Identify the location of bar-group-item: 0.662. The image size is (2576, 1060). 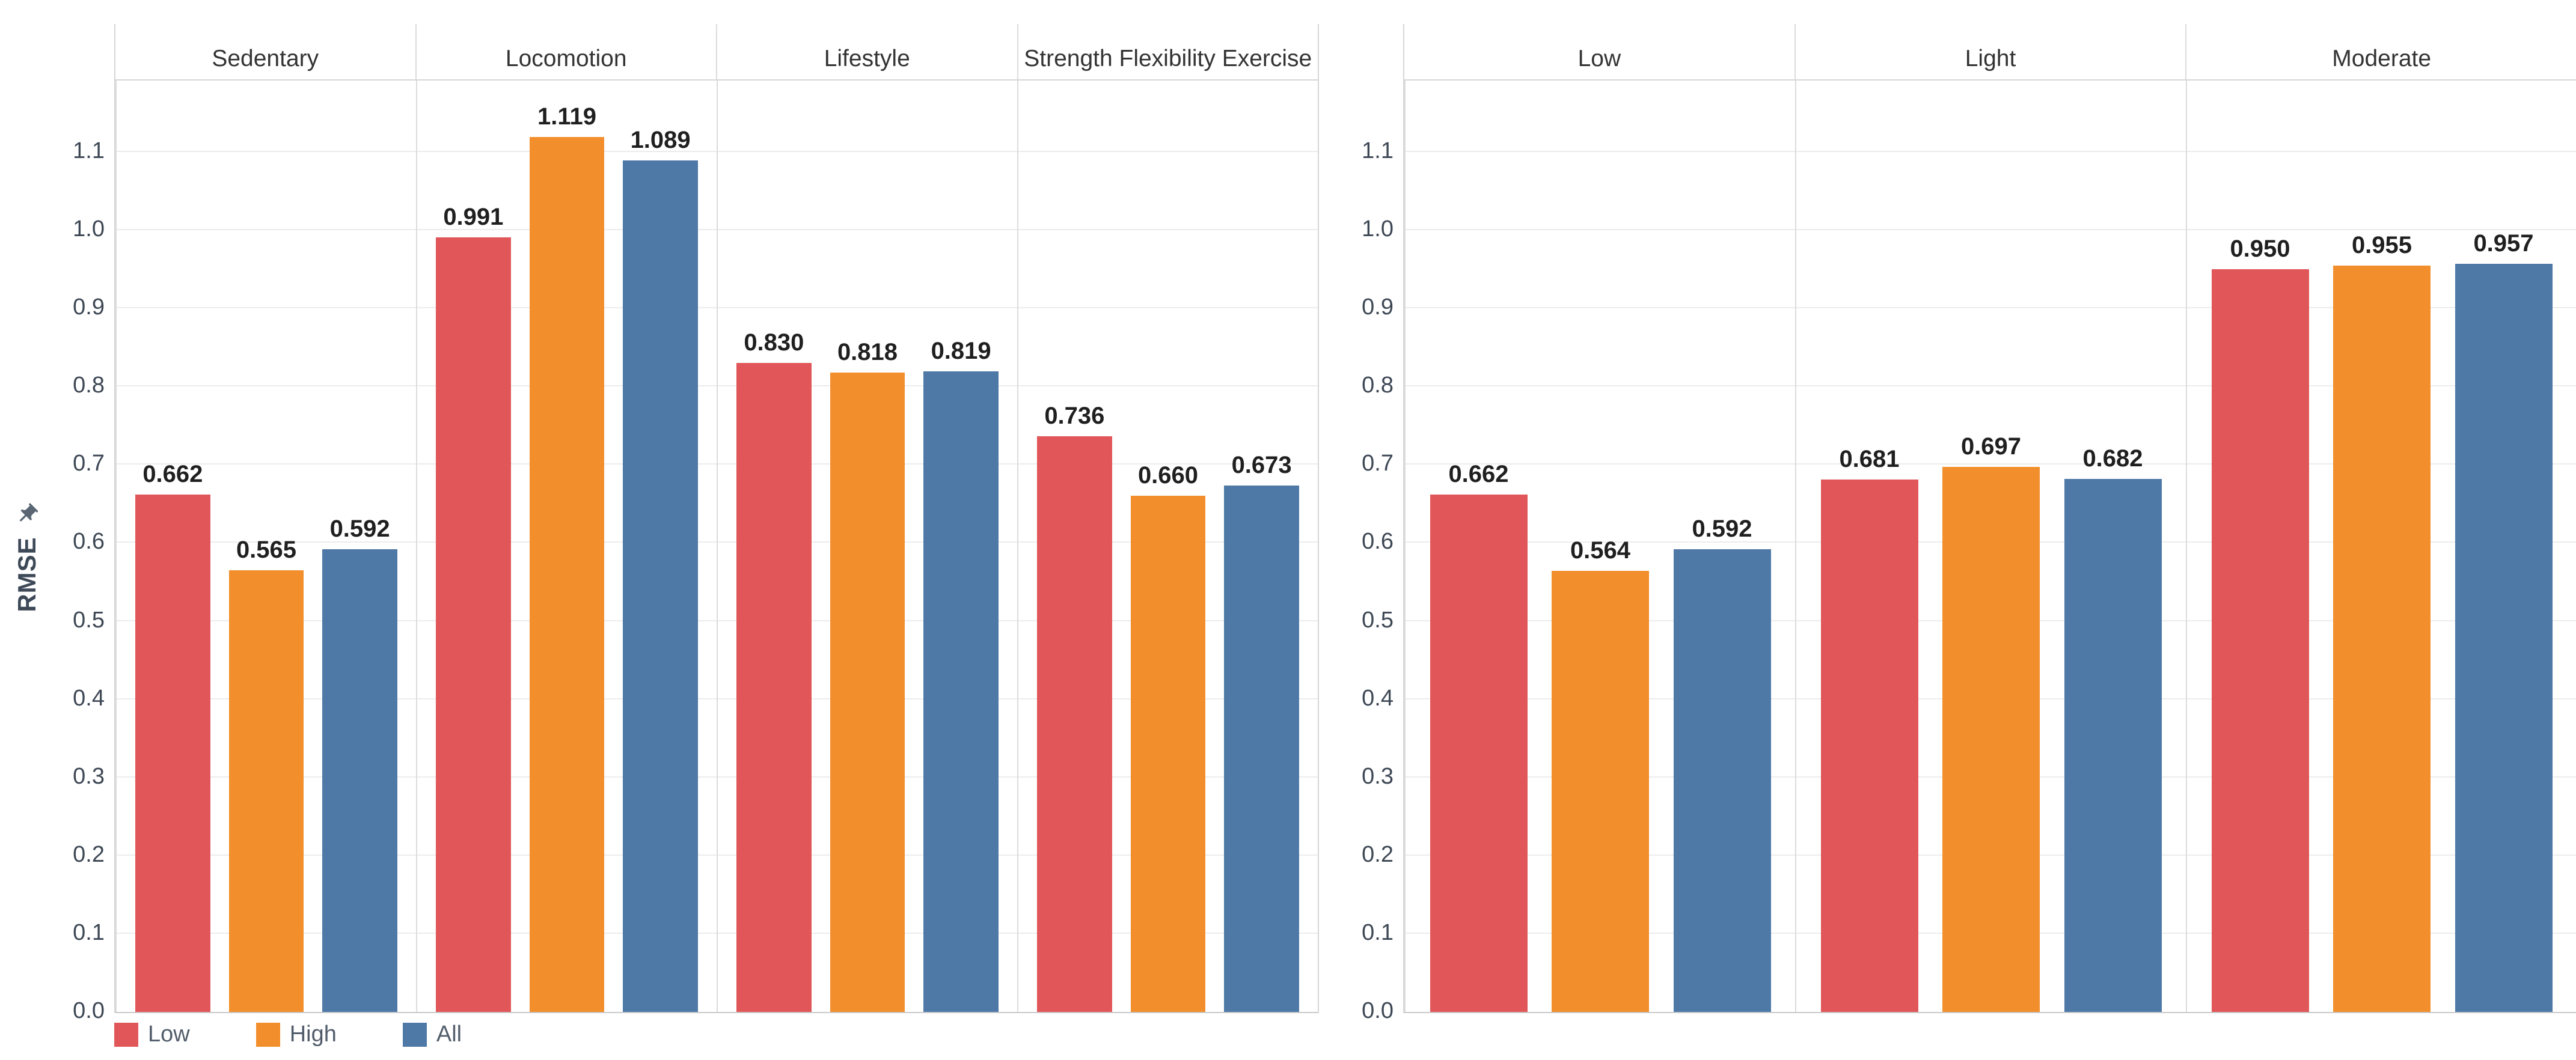
(172, 546).